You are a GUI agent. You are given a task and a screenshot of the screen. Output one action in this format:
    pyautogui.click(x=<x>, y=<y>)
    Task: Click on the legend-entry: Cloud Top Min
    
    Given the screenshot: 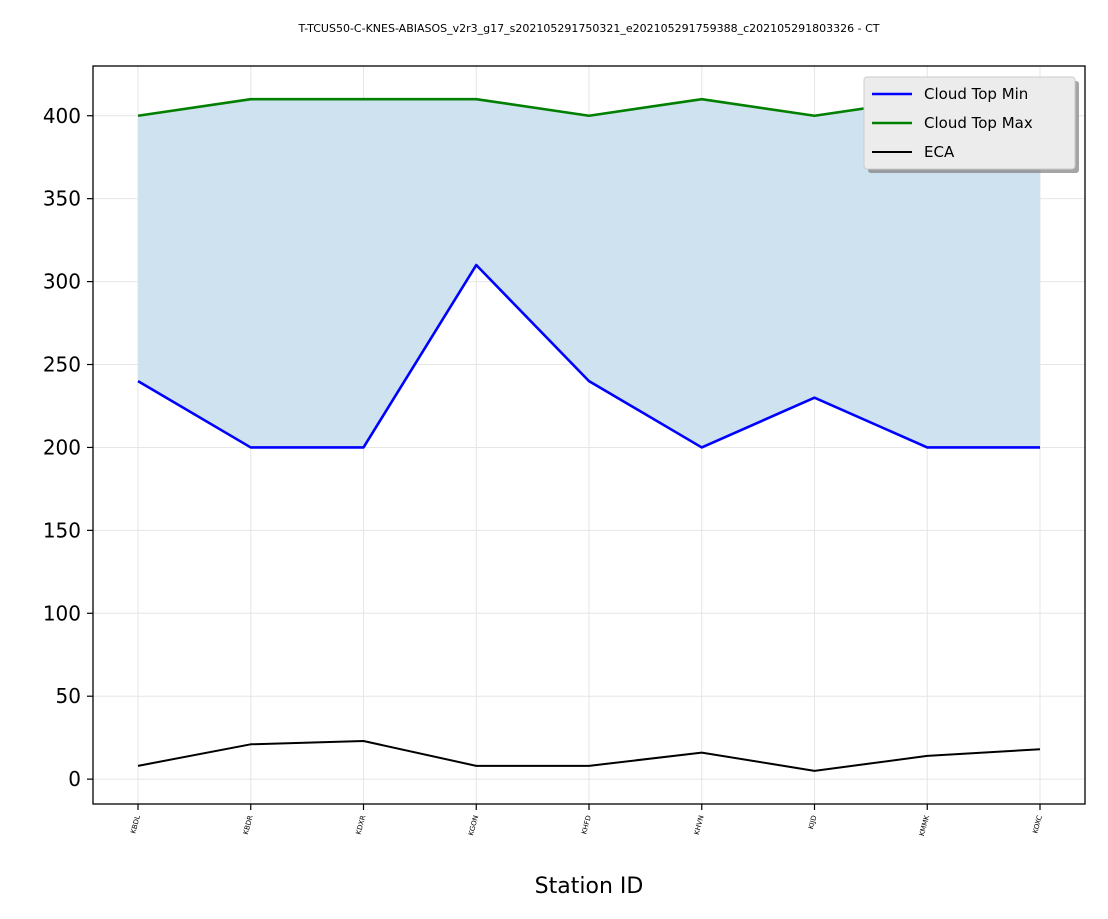 What is the action you would take?
    pyautogui.click(x=976, y=94)
    